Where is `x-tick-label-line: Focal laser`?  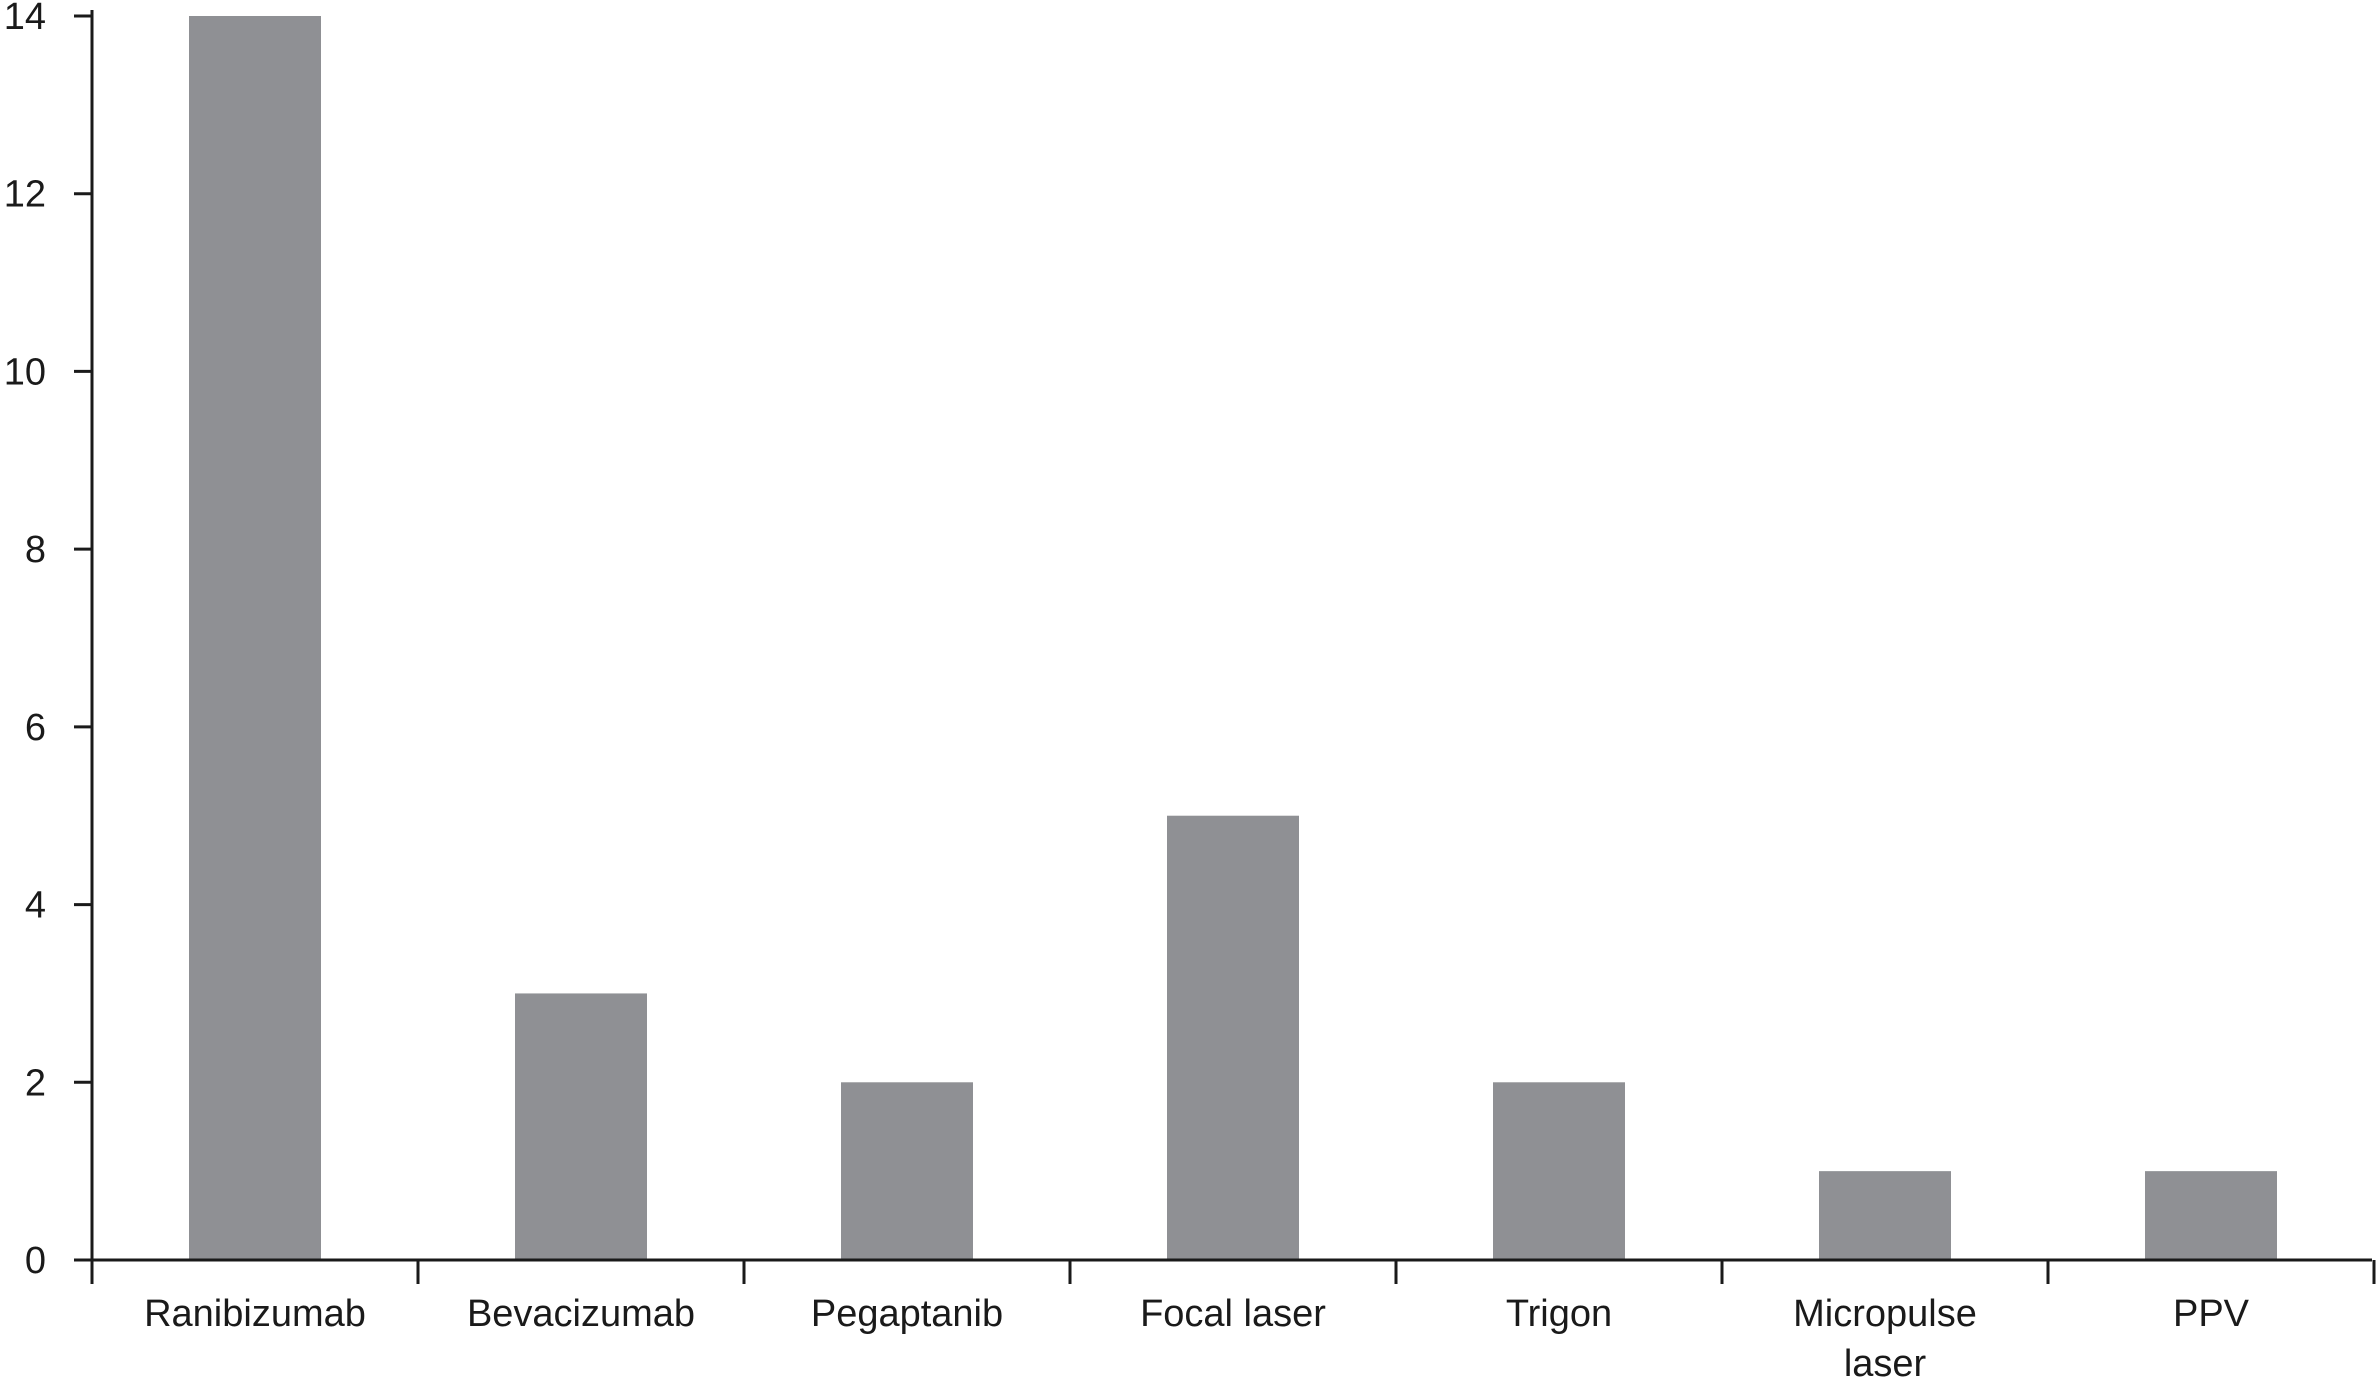
x-tick-label-line: Focal laser is located at coordinates (1233, 1314).